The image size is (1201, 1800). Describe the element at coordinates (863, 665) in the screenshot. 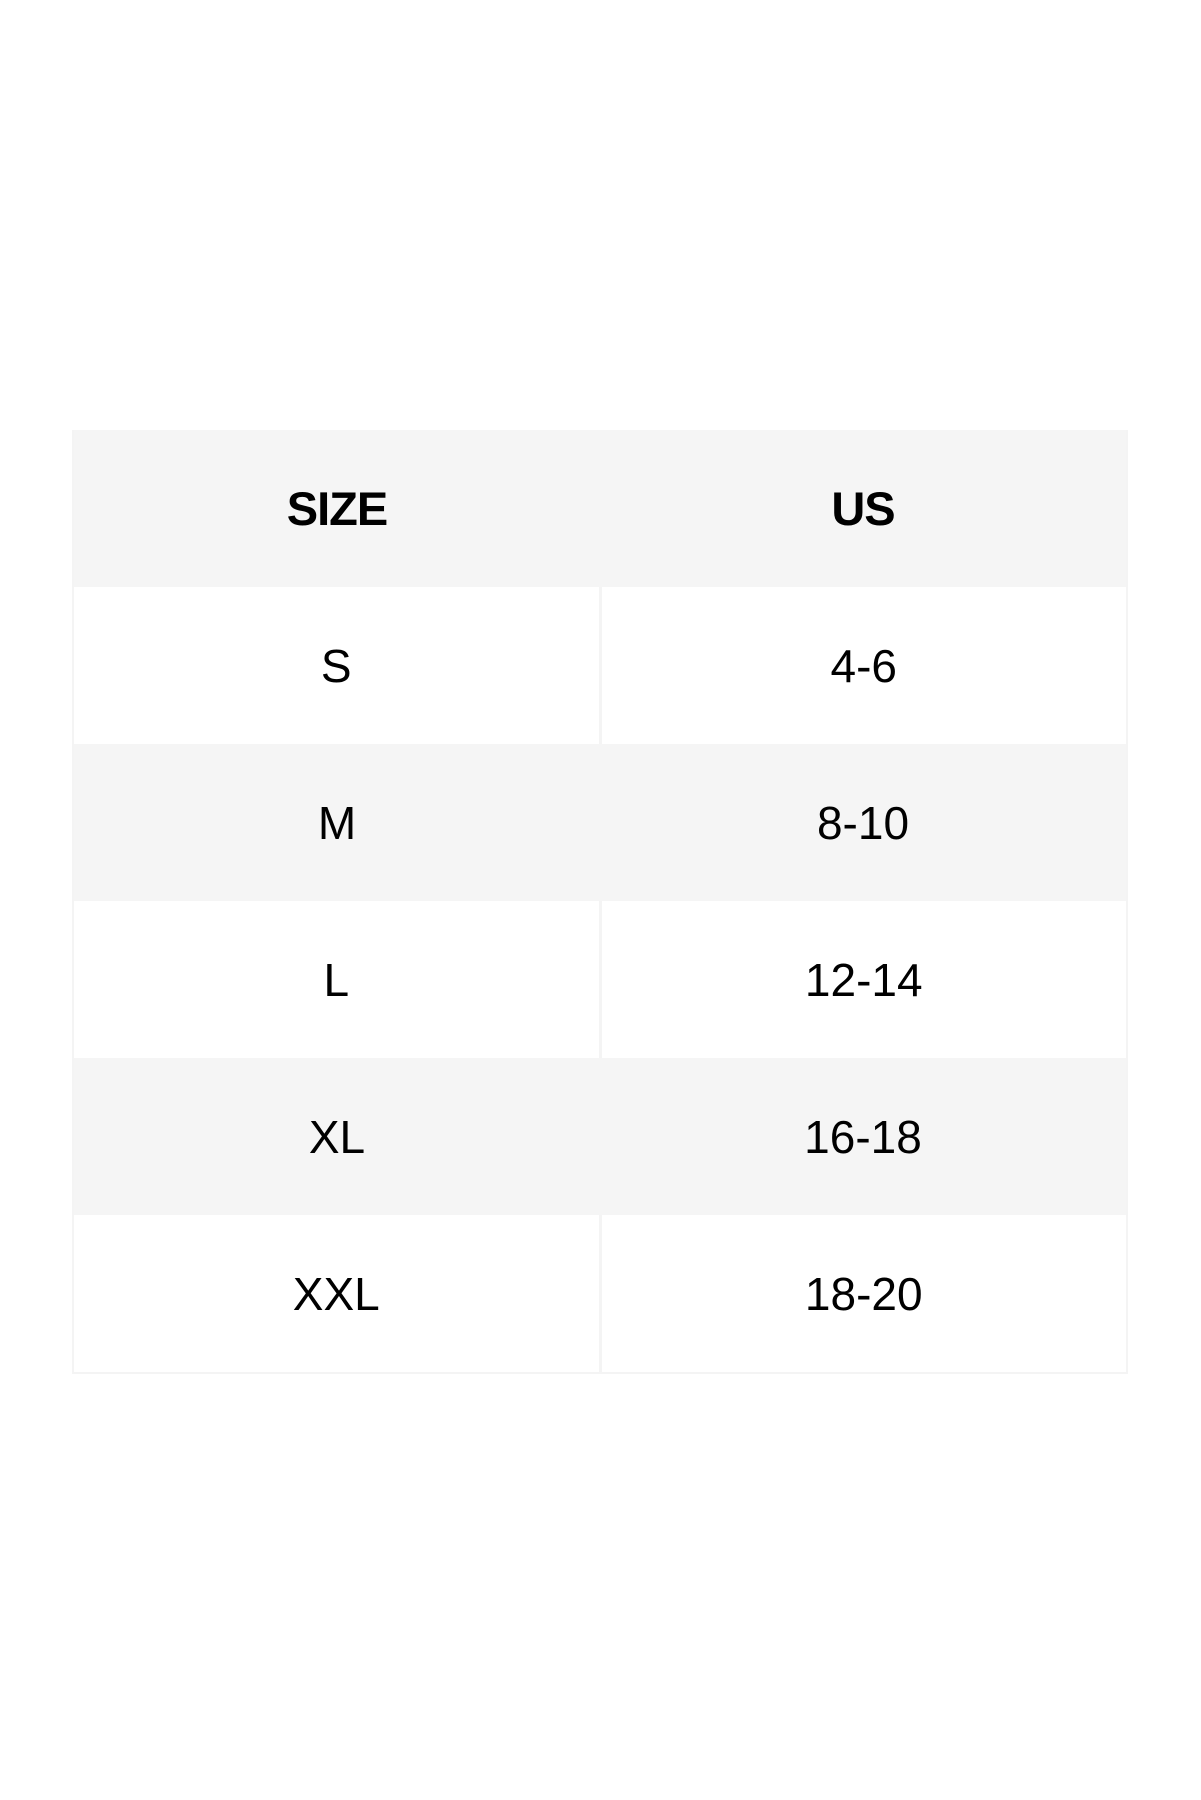

I see `us-cell: 4-6` at that location.